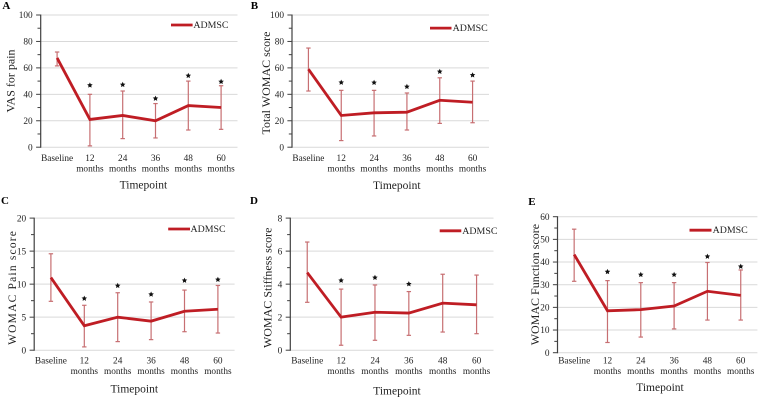 The width and height of the screenshot is (761, 406). Describe the element at coordinates (280, 252) in the screenshot. I see `svg-text: 6` at that location.